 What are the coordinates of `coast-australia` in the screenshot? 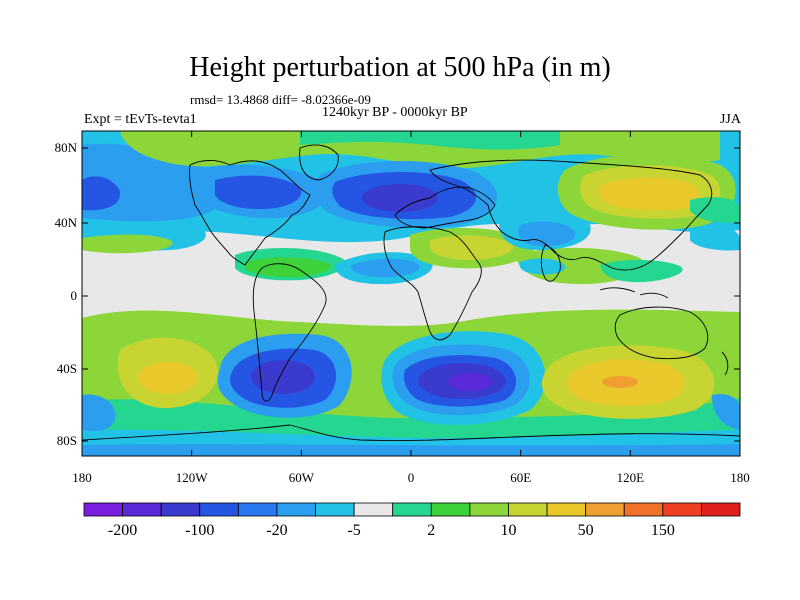 It's located at (661, 333).